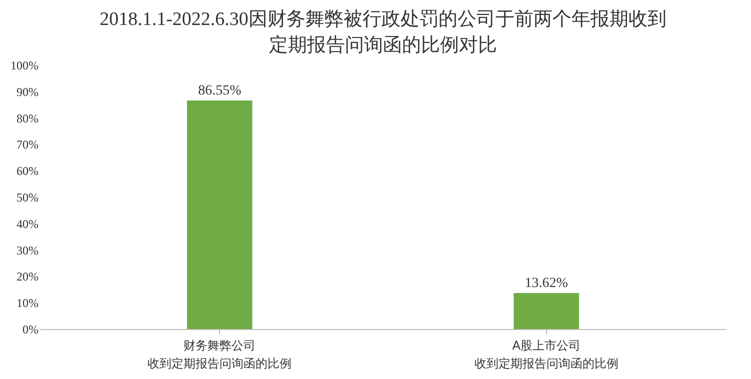 This screenshot has height=379, width=751. What do you see at coordinates (27, 171) in the screenshot?
I see `y-tick-label: 60%` at bounding box center [27, 171].